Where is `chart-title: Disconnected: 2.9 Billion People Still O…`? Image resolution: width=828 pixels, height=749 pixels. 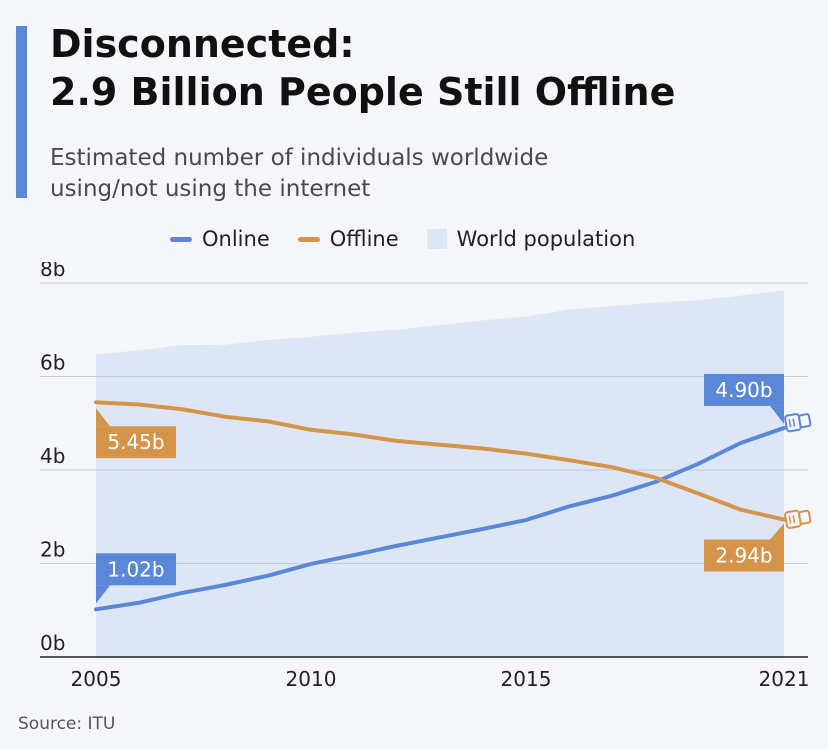
chart-title: Disconnected: 2.9 Billion People Still O… is located at coordinates (362, 68).